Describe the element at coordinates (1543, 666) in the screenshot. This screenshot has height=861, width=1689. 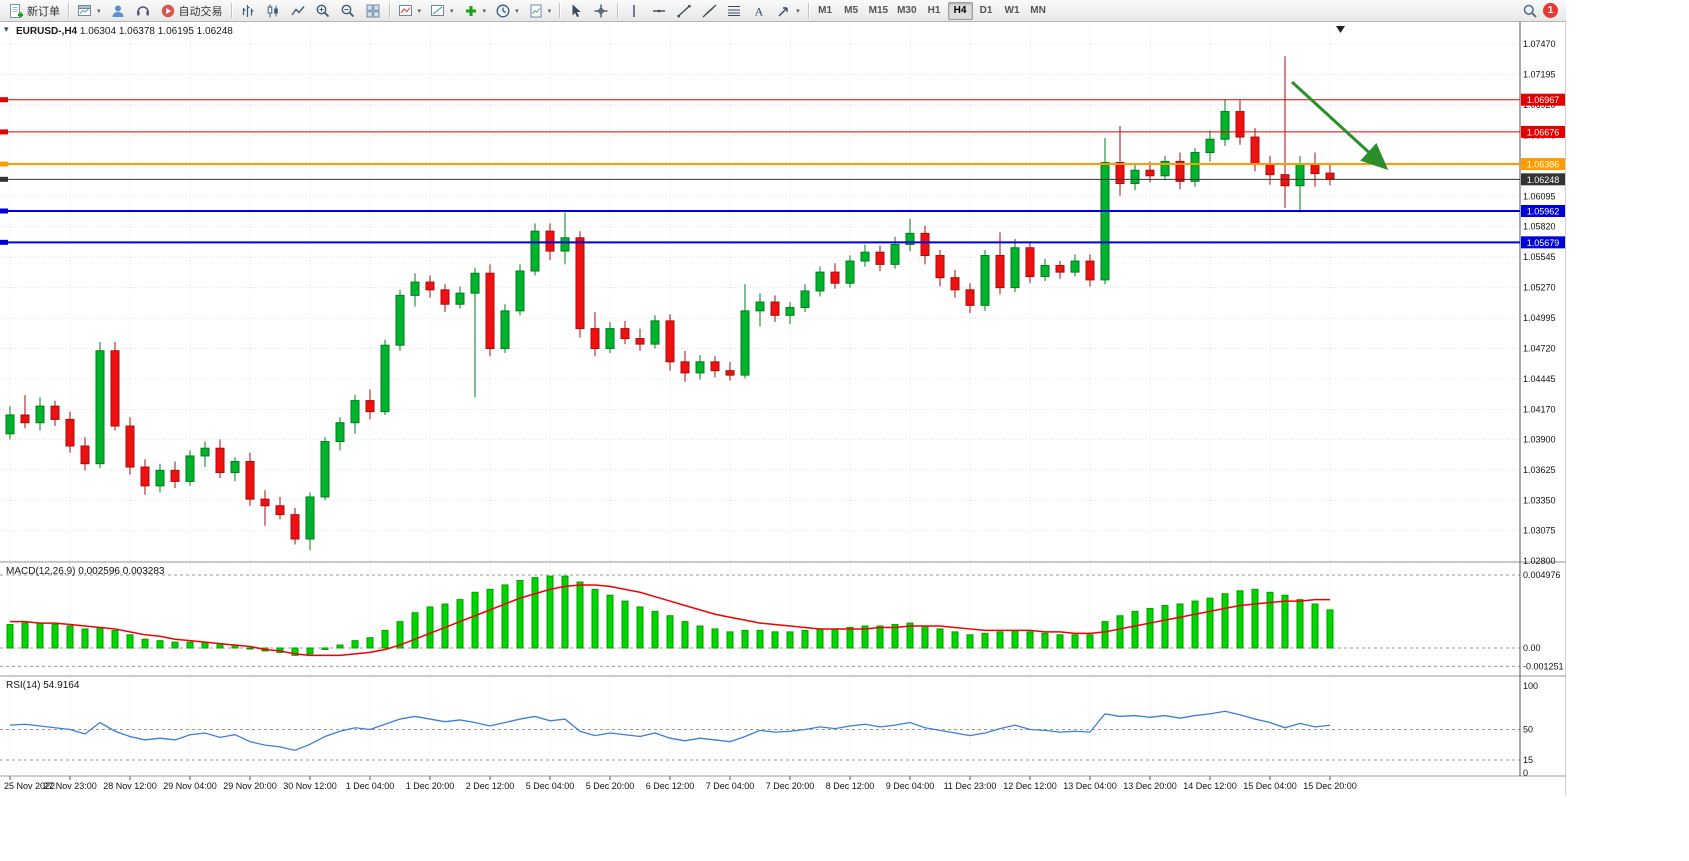
I see `svg-text: -0.001251` at that location.